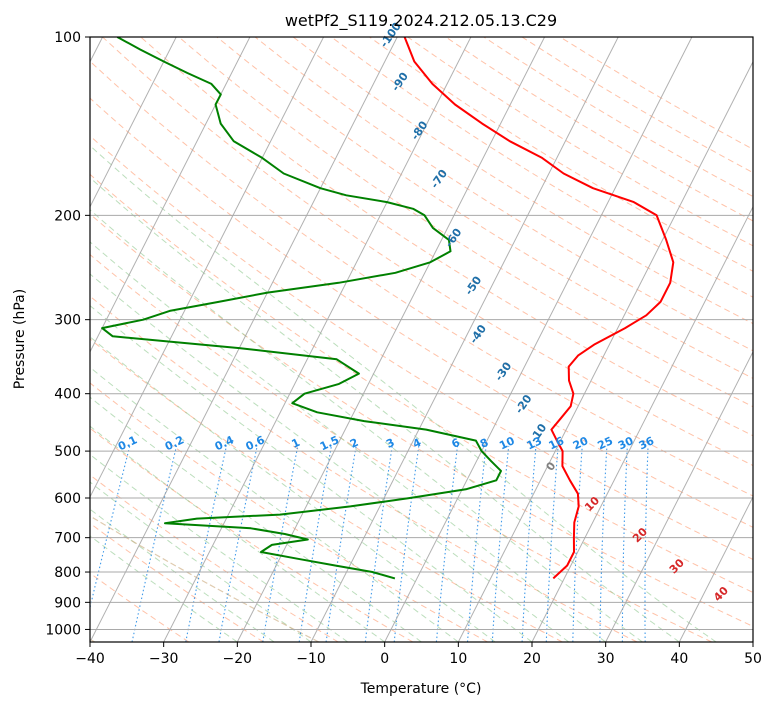 The height and width of the screenshot is (712, 775). What do you see at coordinates (20, 339) in the screenshot?
I see `y-axis-label: Pressure (hPa)` at bounding box center [20, 339].